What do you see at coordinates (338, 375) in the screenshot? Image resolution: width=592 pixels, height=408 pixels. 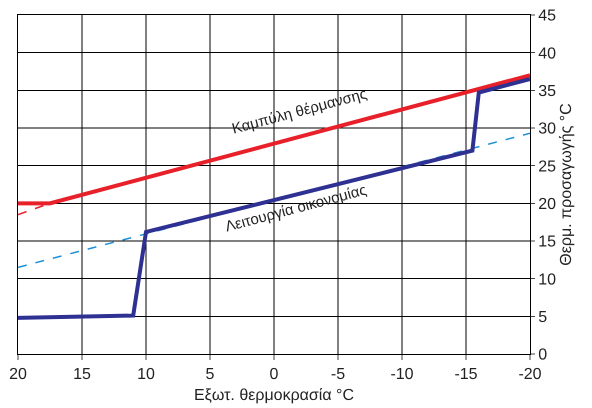 I see `x-tick-label: -5` at bounding box center [338, 375].